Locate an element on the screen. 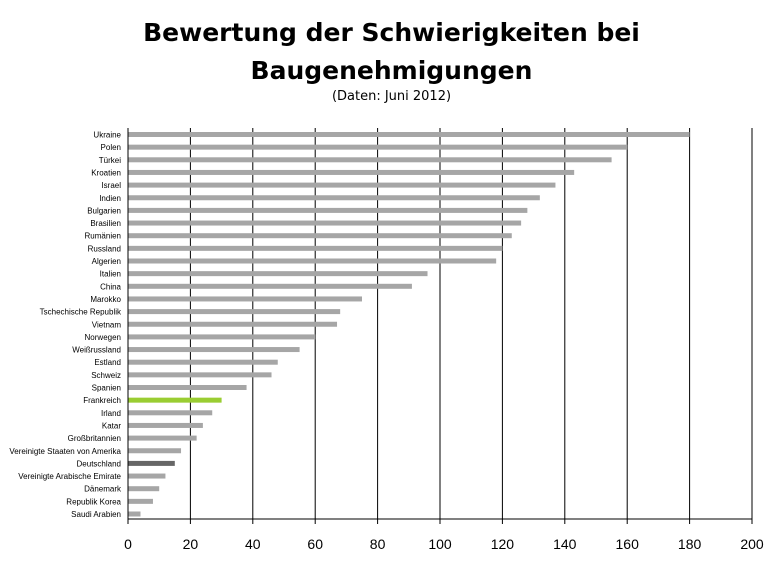 The width and height of the screenshot is (783, 561). x-tick-label: 20 is located at coordinates (191, 544).